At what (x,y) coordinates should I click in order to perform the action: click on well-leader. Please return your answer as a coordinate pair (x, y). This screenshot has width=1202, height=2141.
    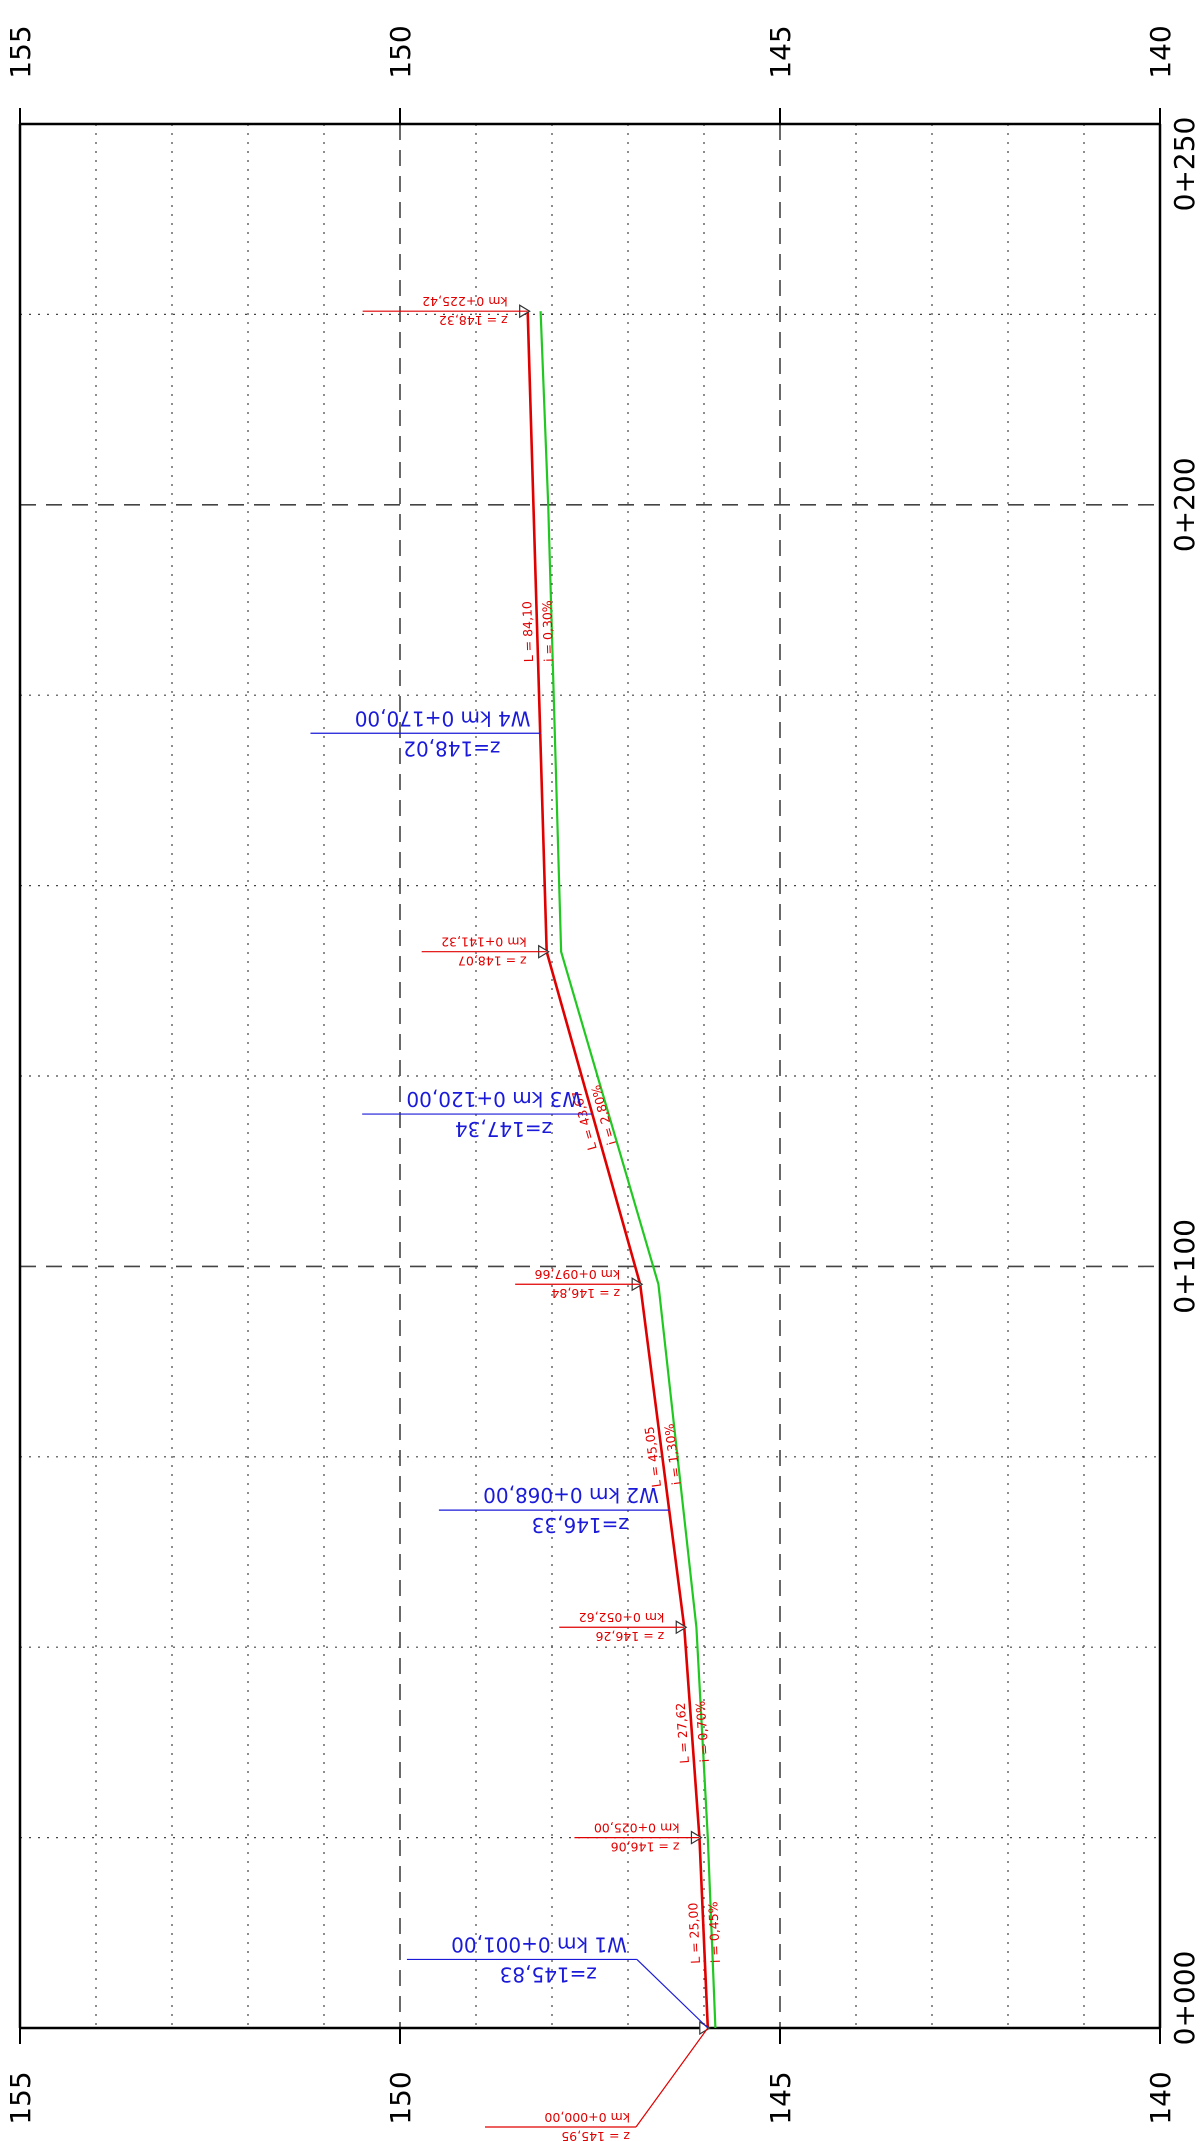
    Looking at the image, I should click on (672, 1994).